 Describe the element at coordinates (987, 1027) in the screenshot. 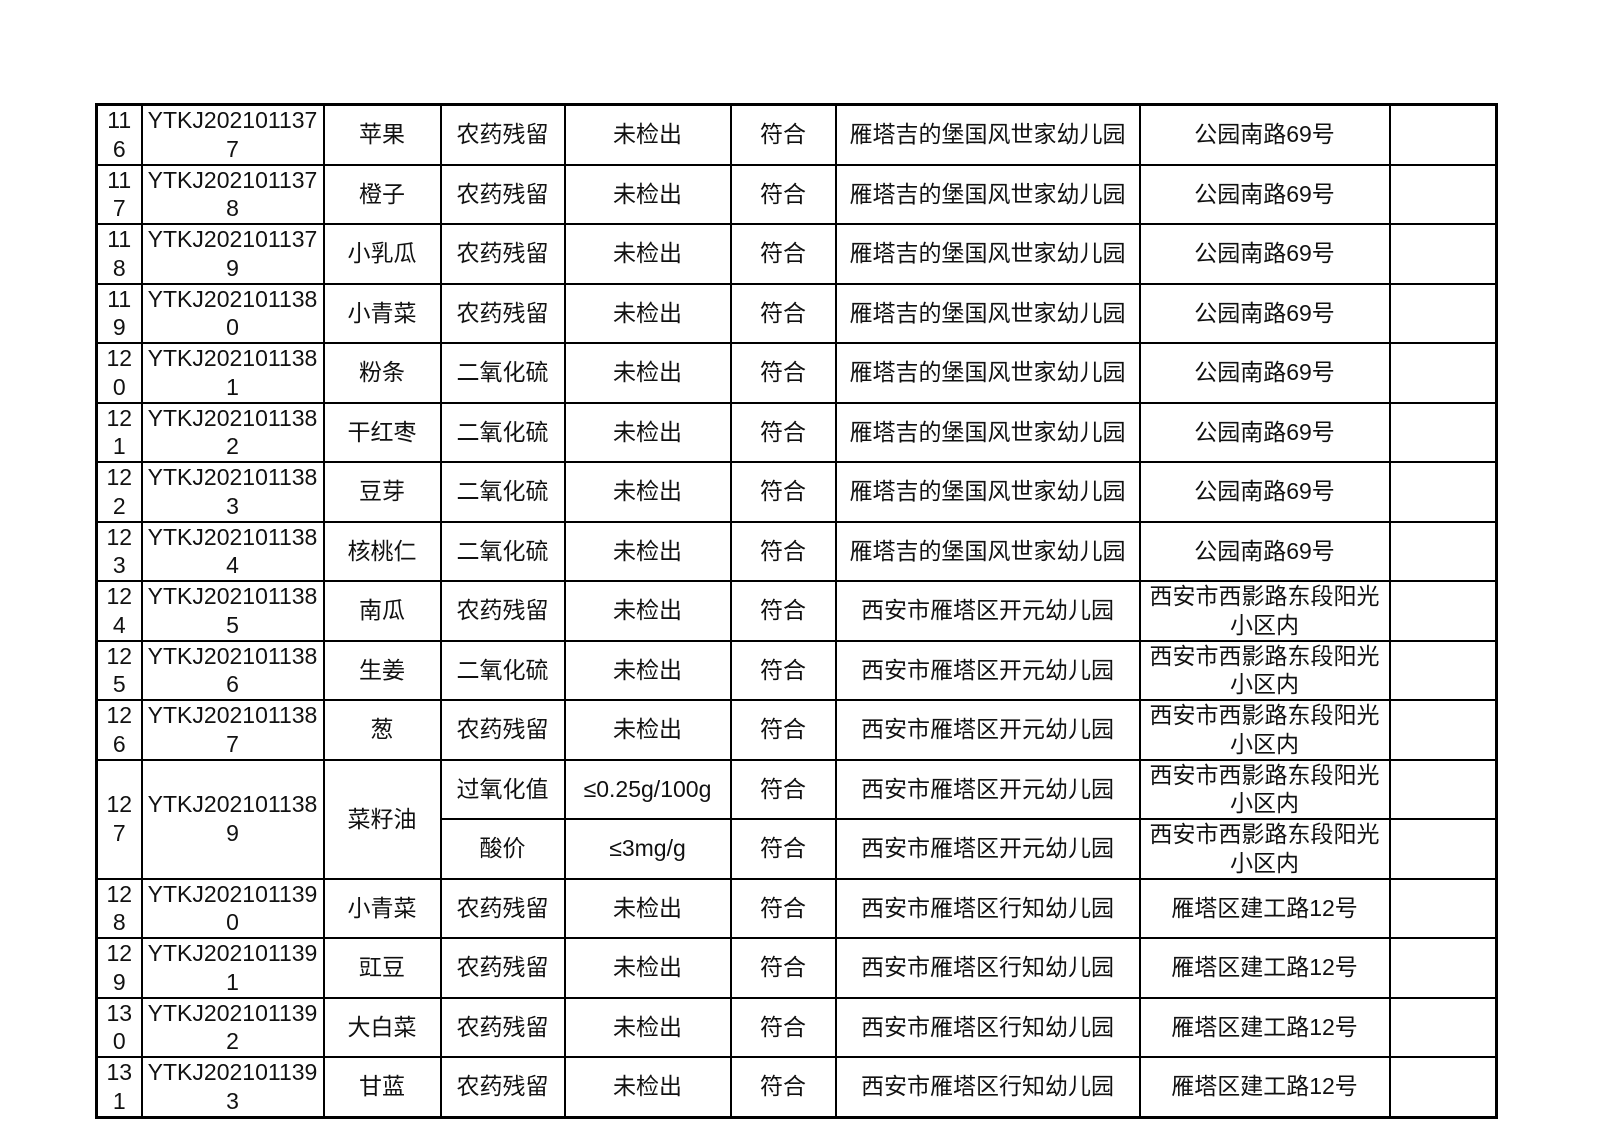

I see `organization-cell: 西安市雁塔区行知幼儿园` at that location.